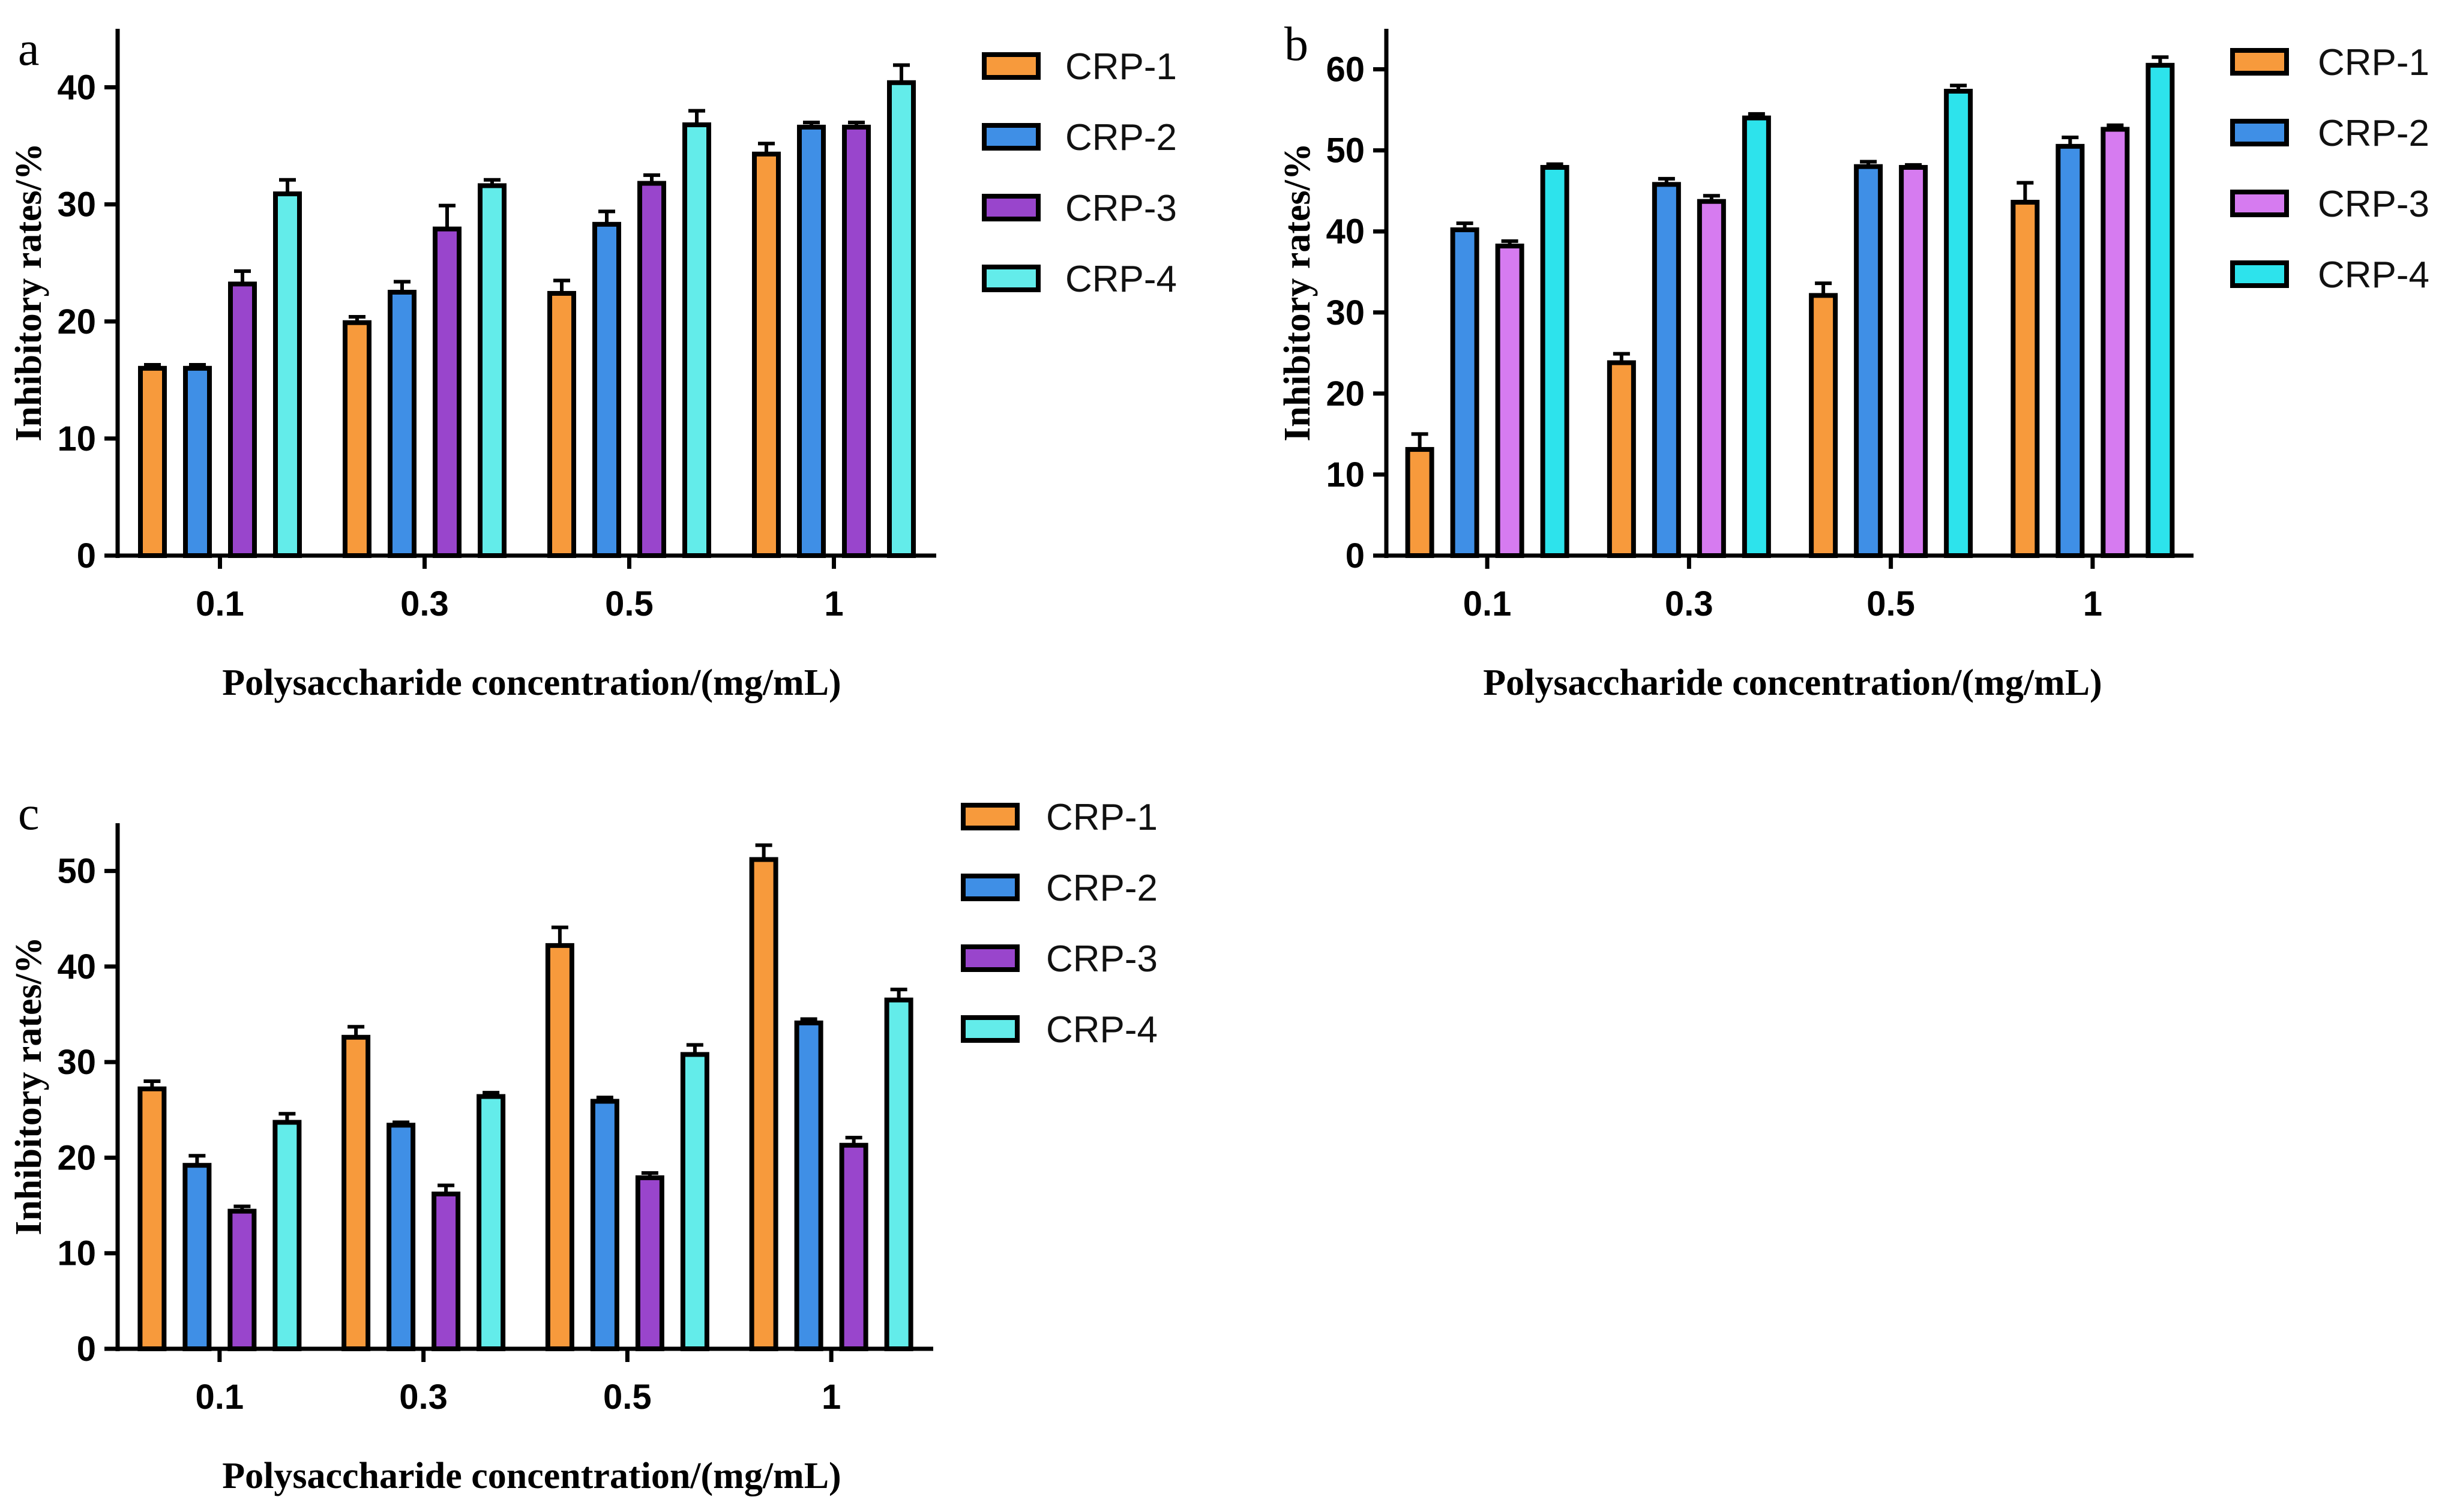 This screenshot has height=1512, width=2460. Describe the element at coordinates (29, 814) in the screenshot. I see `panel-letter: c` at that location.